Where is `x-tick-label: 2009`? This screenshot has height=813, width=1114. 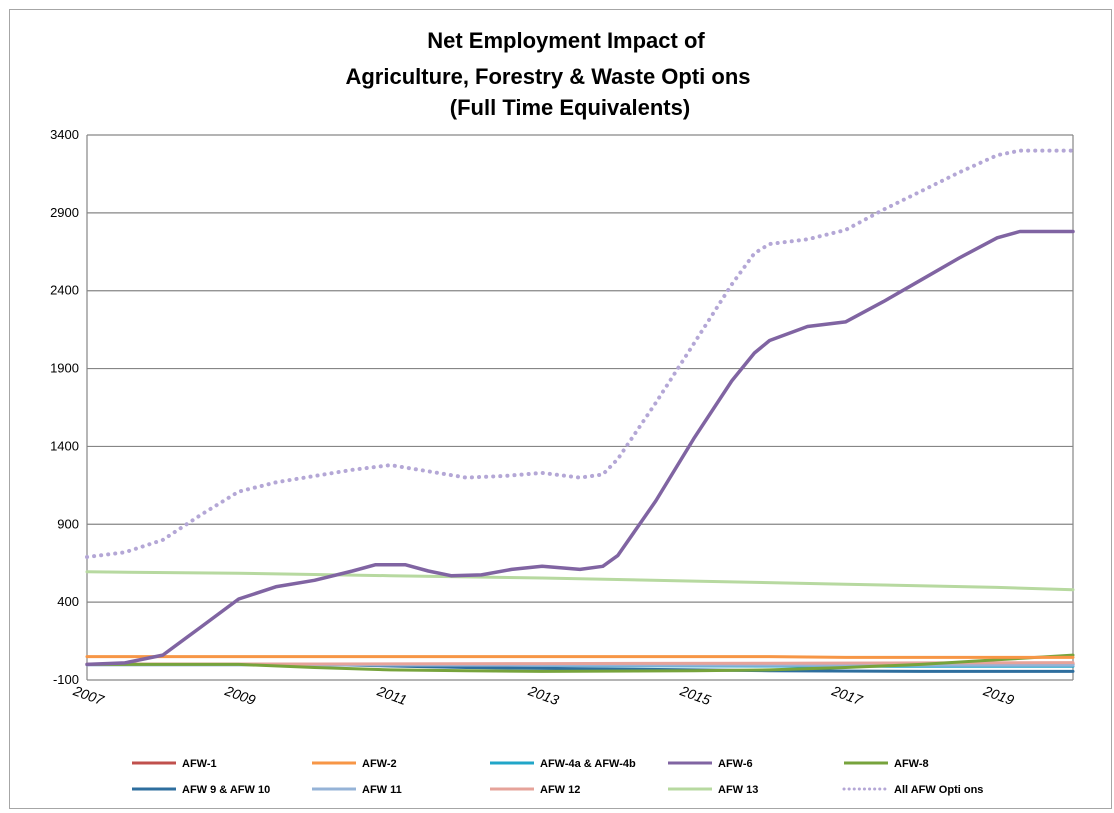 x-tick-label: 2009 is located at coordinates (240, 695).